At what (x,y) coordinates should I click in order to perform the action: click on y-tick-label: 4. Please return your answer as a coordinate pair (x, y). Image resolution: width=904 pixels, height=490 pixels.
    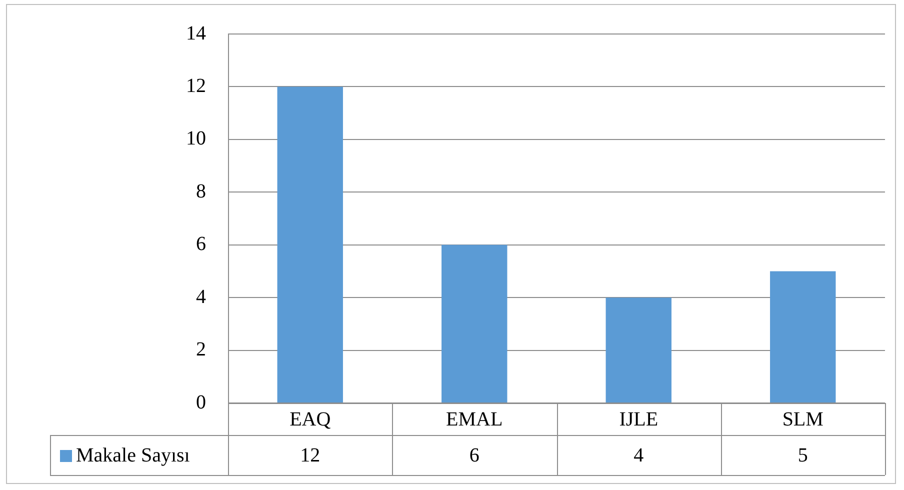
    Looking at the image, I should click on (201, 297).